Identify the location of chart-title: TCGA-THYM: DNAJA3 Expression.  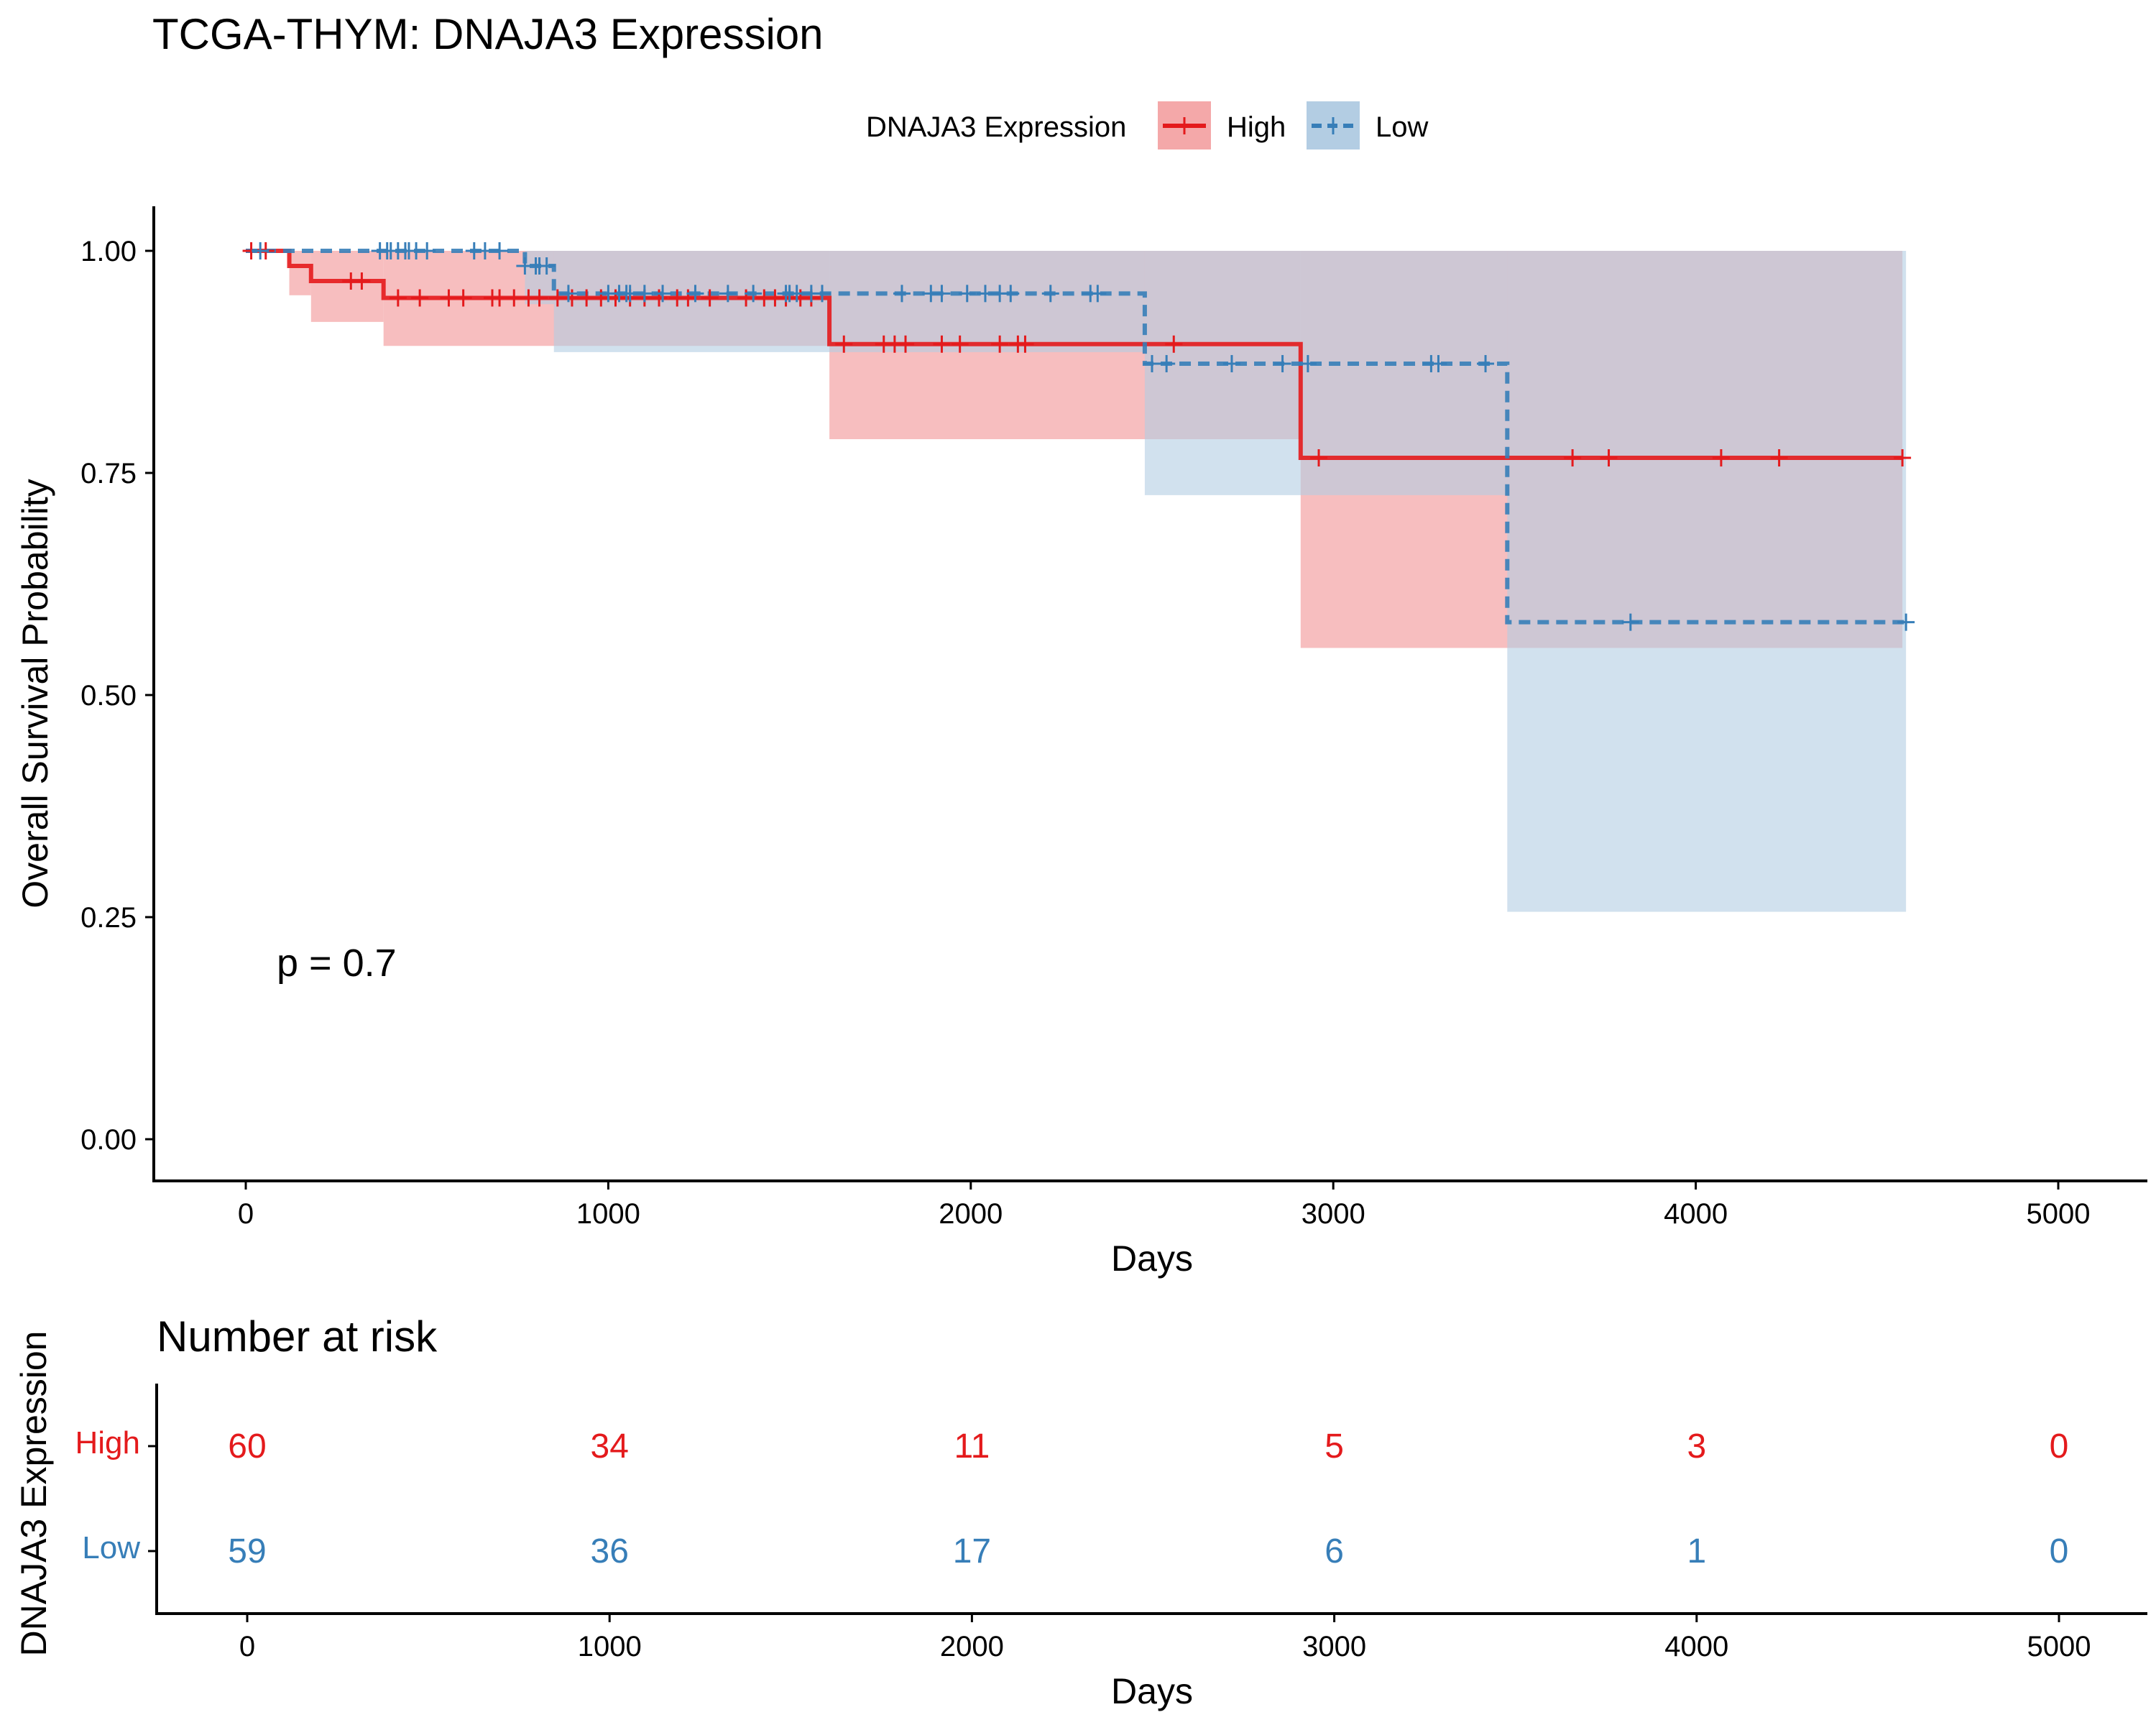
(488, 34).